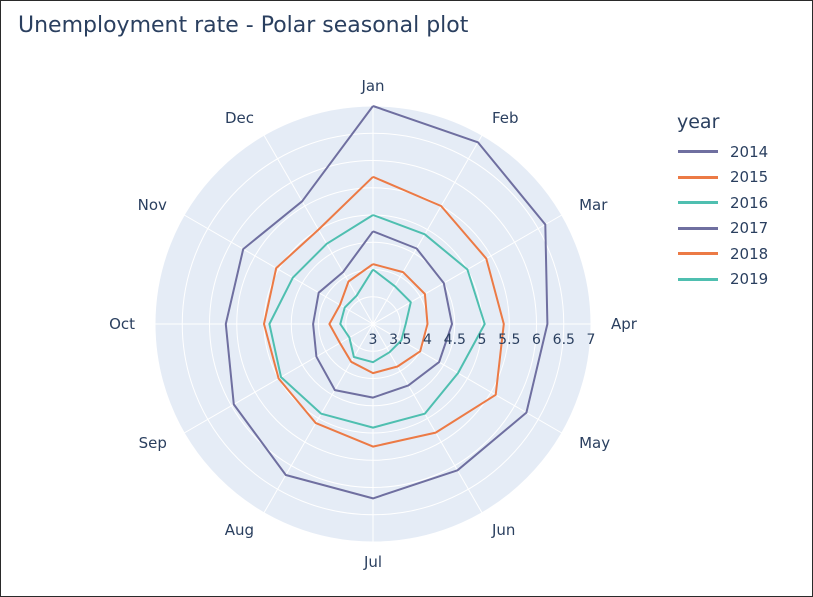 The height and width of the screenshot is (597, 813). I want to click on legend-items: 2014 2015 2016 2017 2018 2019, so click(718, 215).